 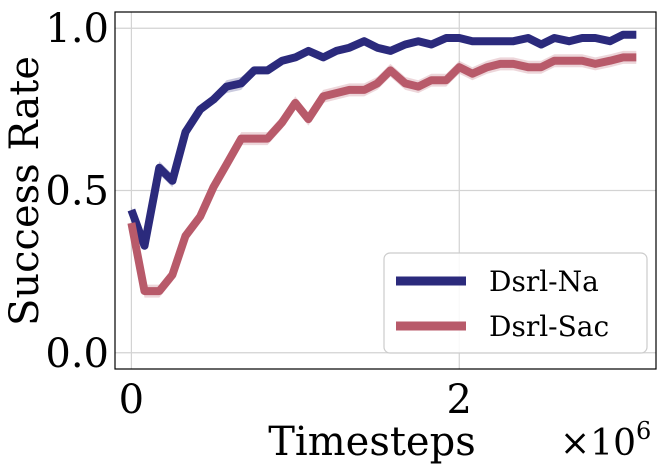 I want to click on x-axis-multiplier: ×10⁶, so click(x=605, y=440).